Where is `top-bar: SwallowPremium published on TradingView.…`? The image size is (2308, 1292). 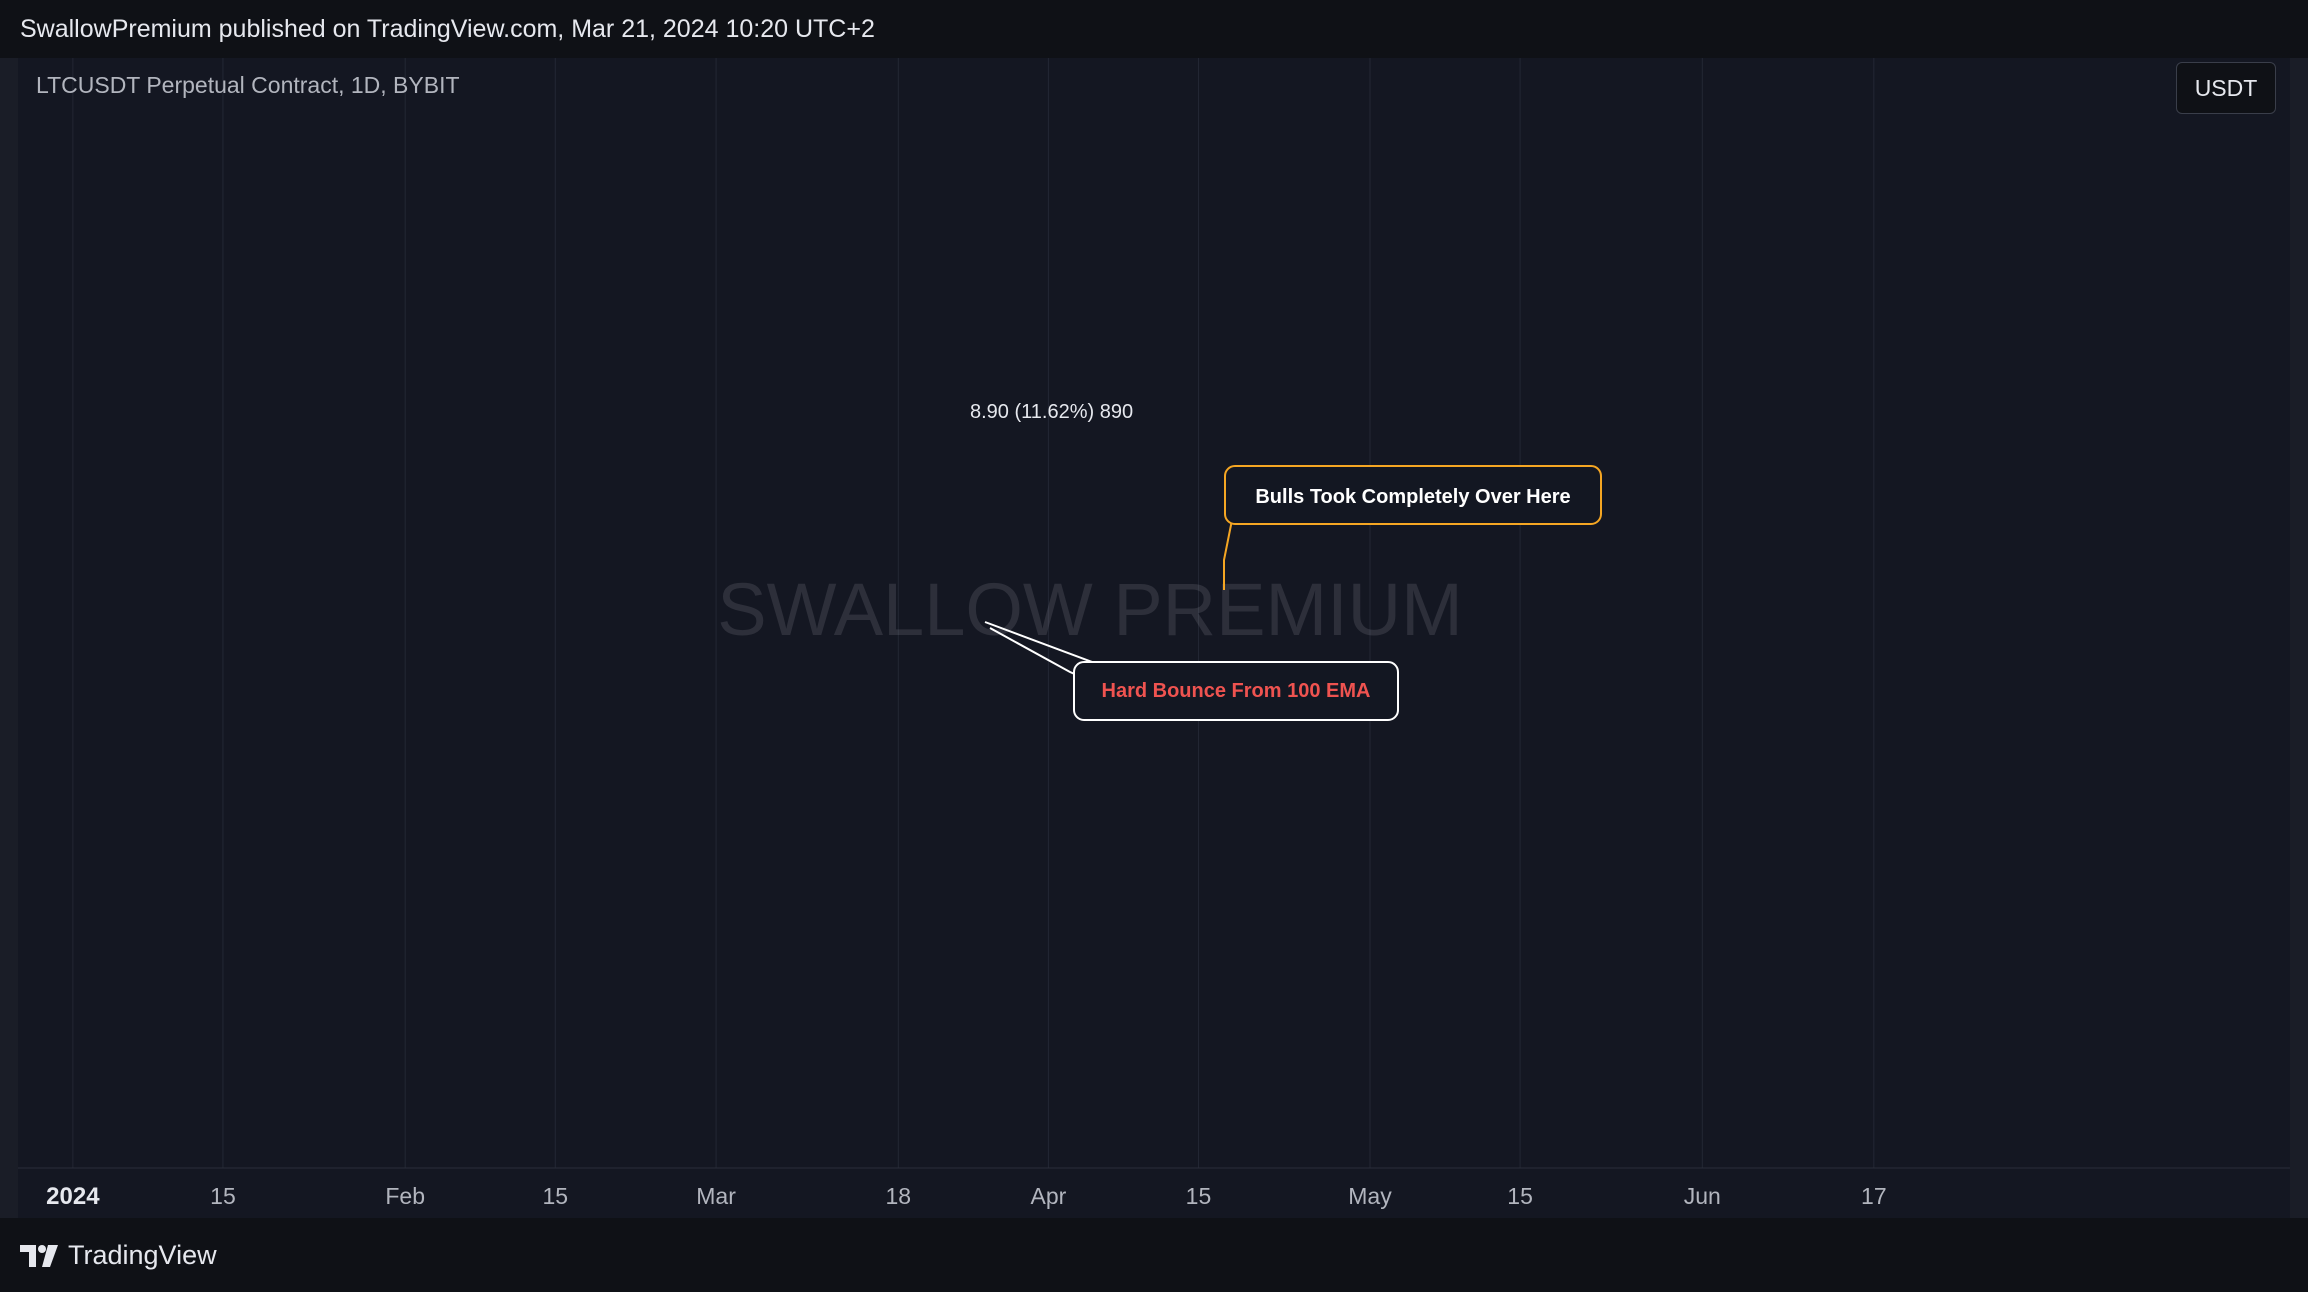
top-bar: SwallowPremium published on TradingView.… is located at coordinates (1154, 29).